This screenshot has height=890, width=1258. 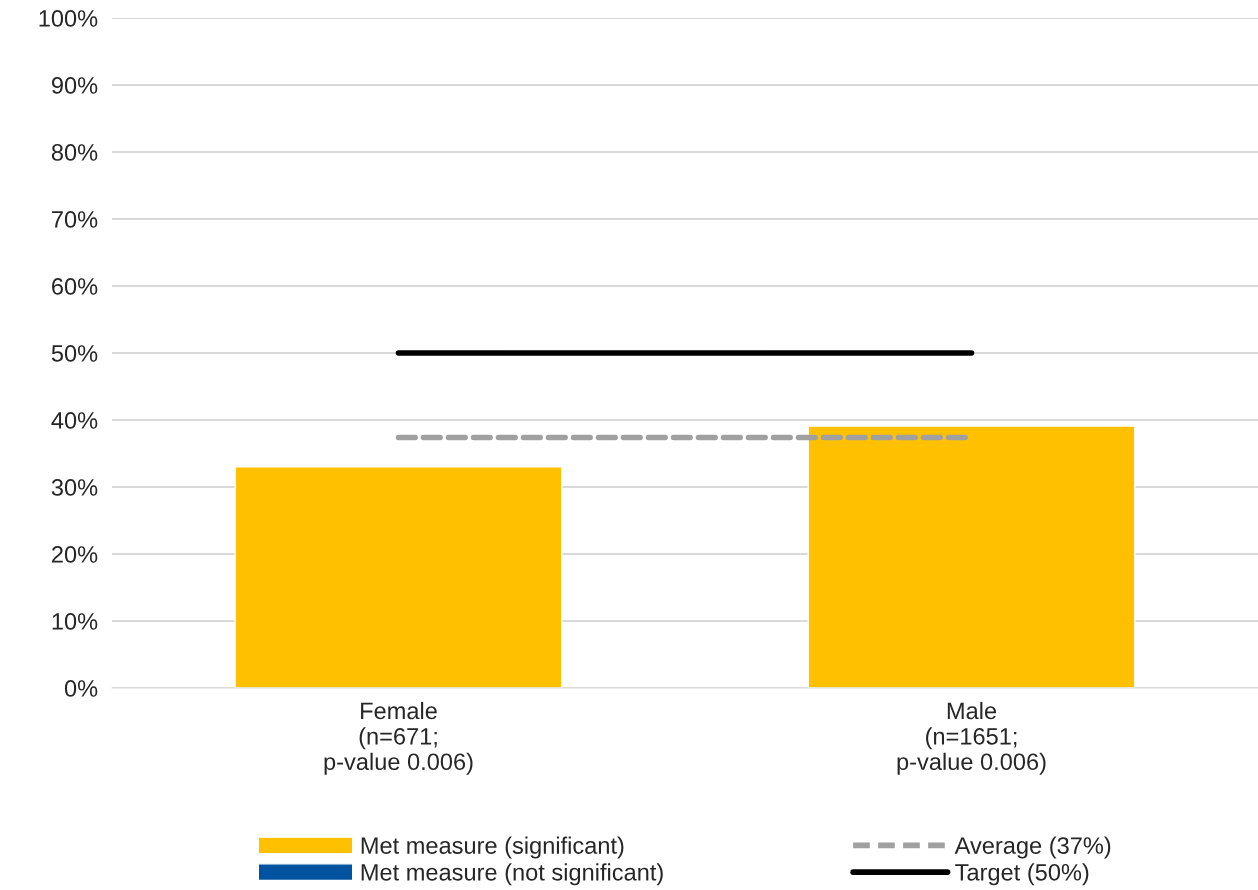 What do you see at coordinates (1022, 874) in the screenshot?
I see `legend-label: Target (50%)` at bounding box center [1022, 874].